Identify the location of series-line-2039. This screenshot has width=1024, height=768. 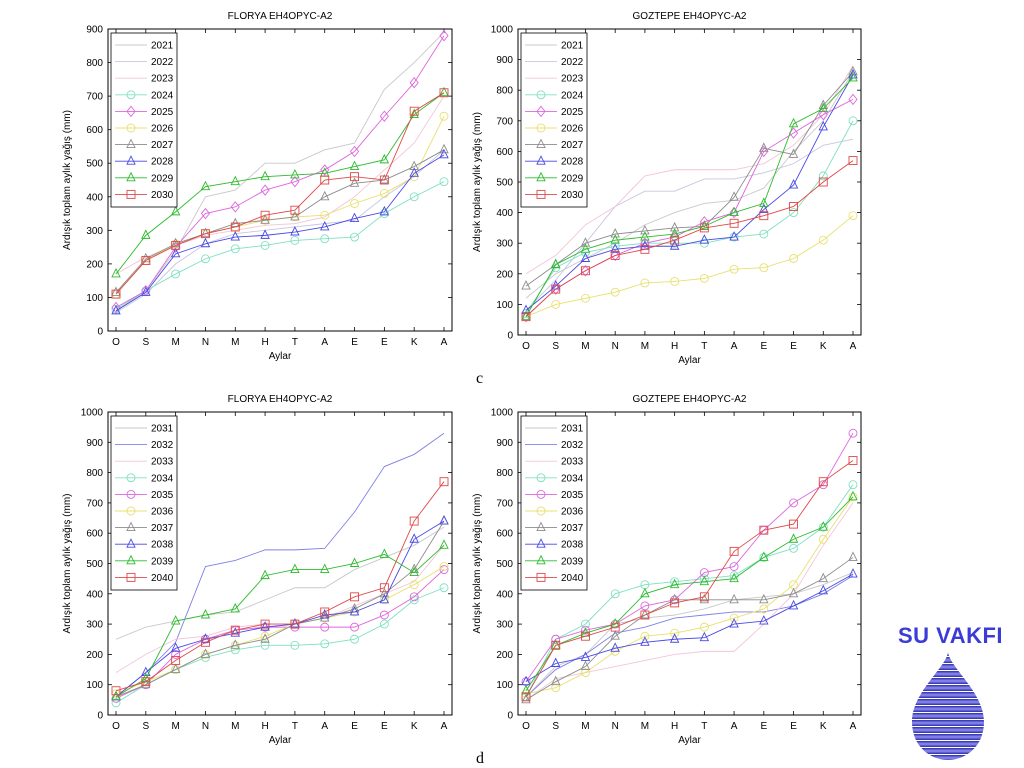
(280, 621).